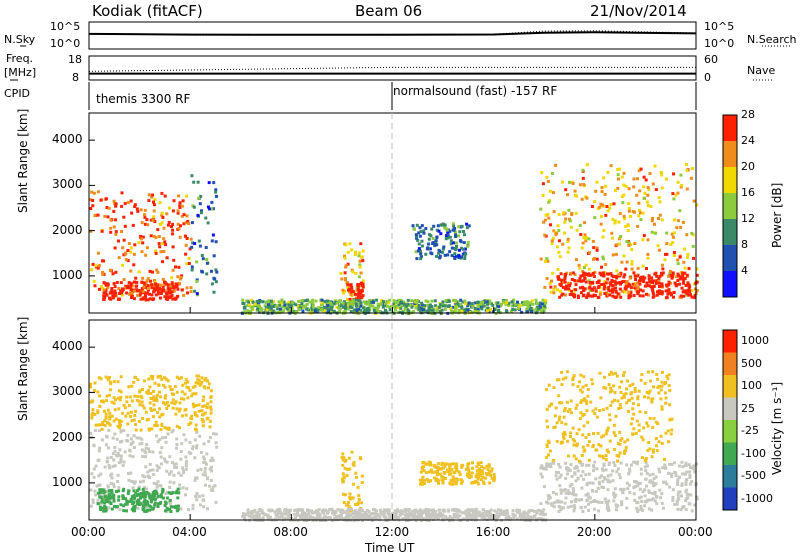 Image resolution: width=800 pixels, height=555 pixels. I want to click on freq-label: Freq., so click(20, 58).